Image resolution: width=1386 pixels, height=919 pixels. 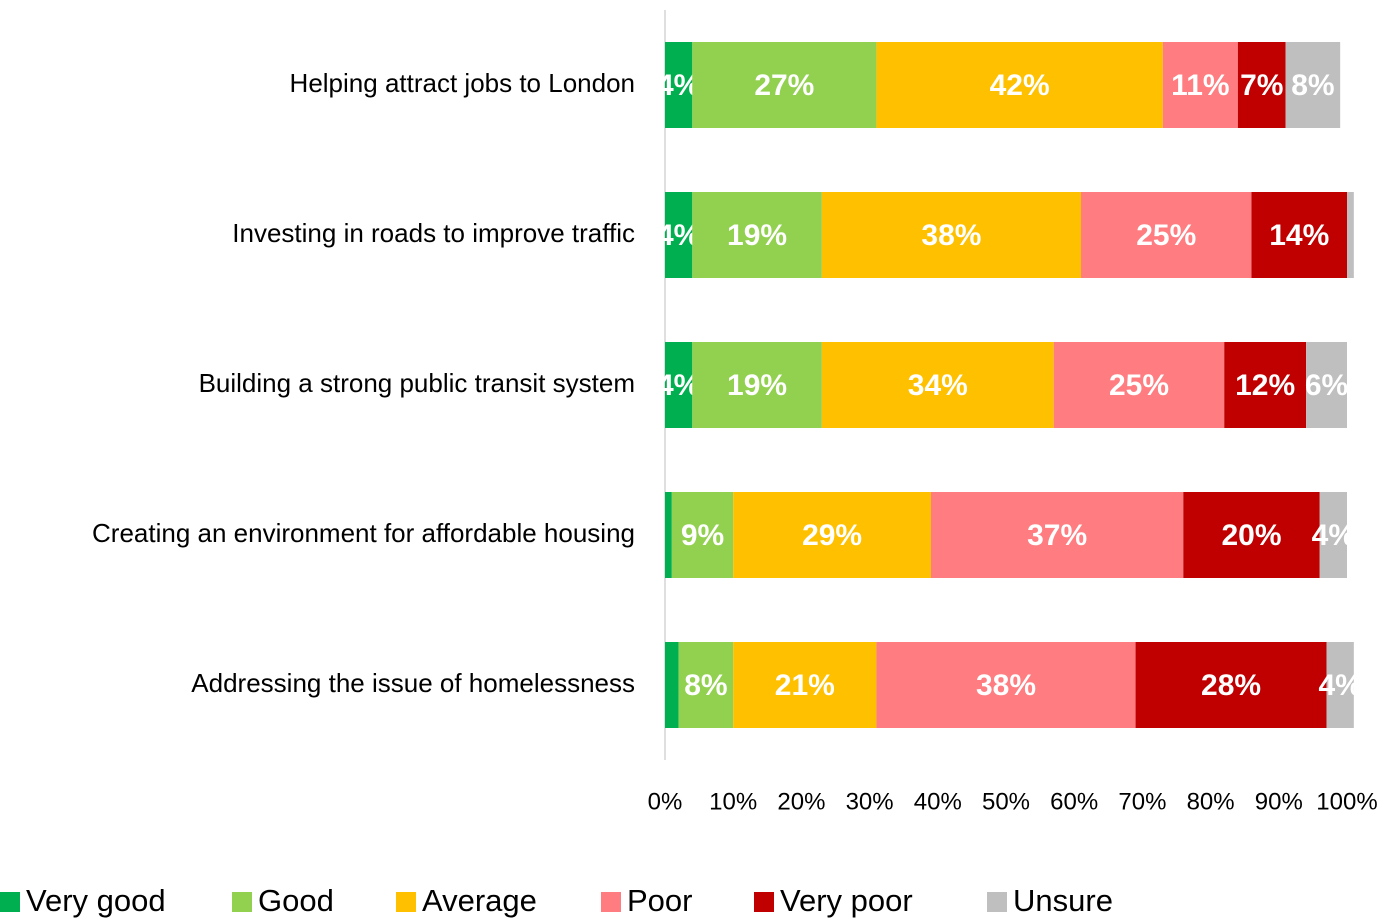 I want to click on x-tick-label: 40%, so click(x=938, y=801).